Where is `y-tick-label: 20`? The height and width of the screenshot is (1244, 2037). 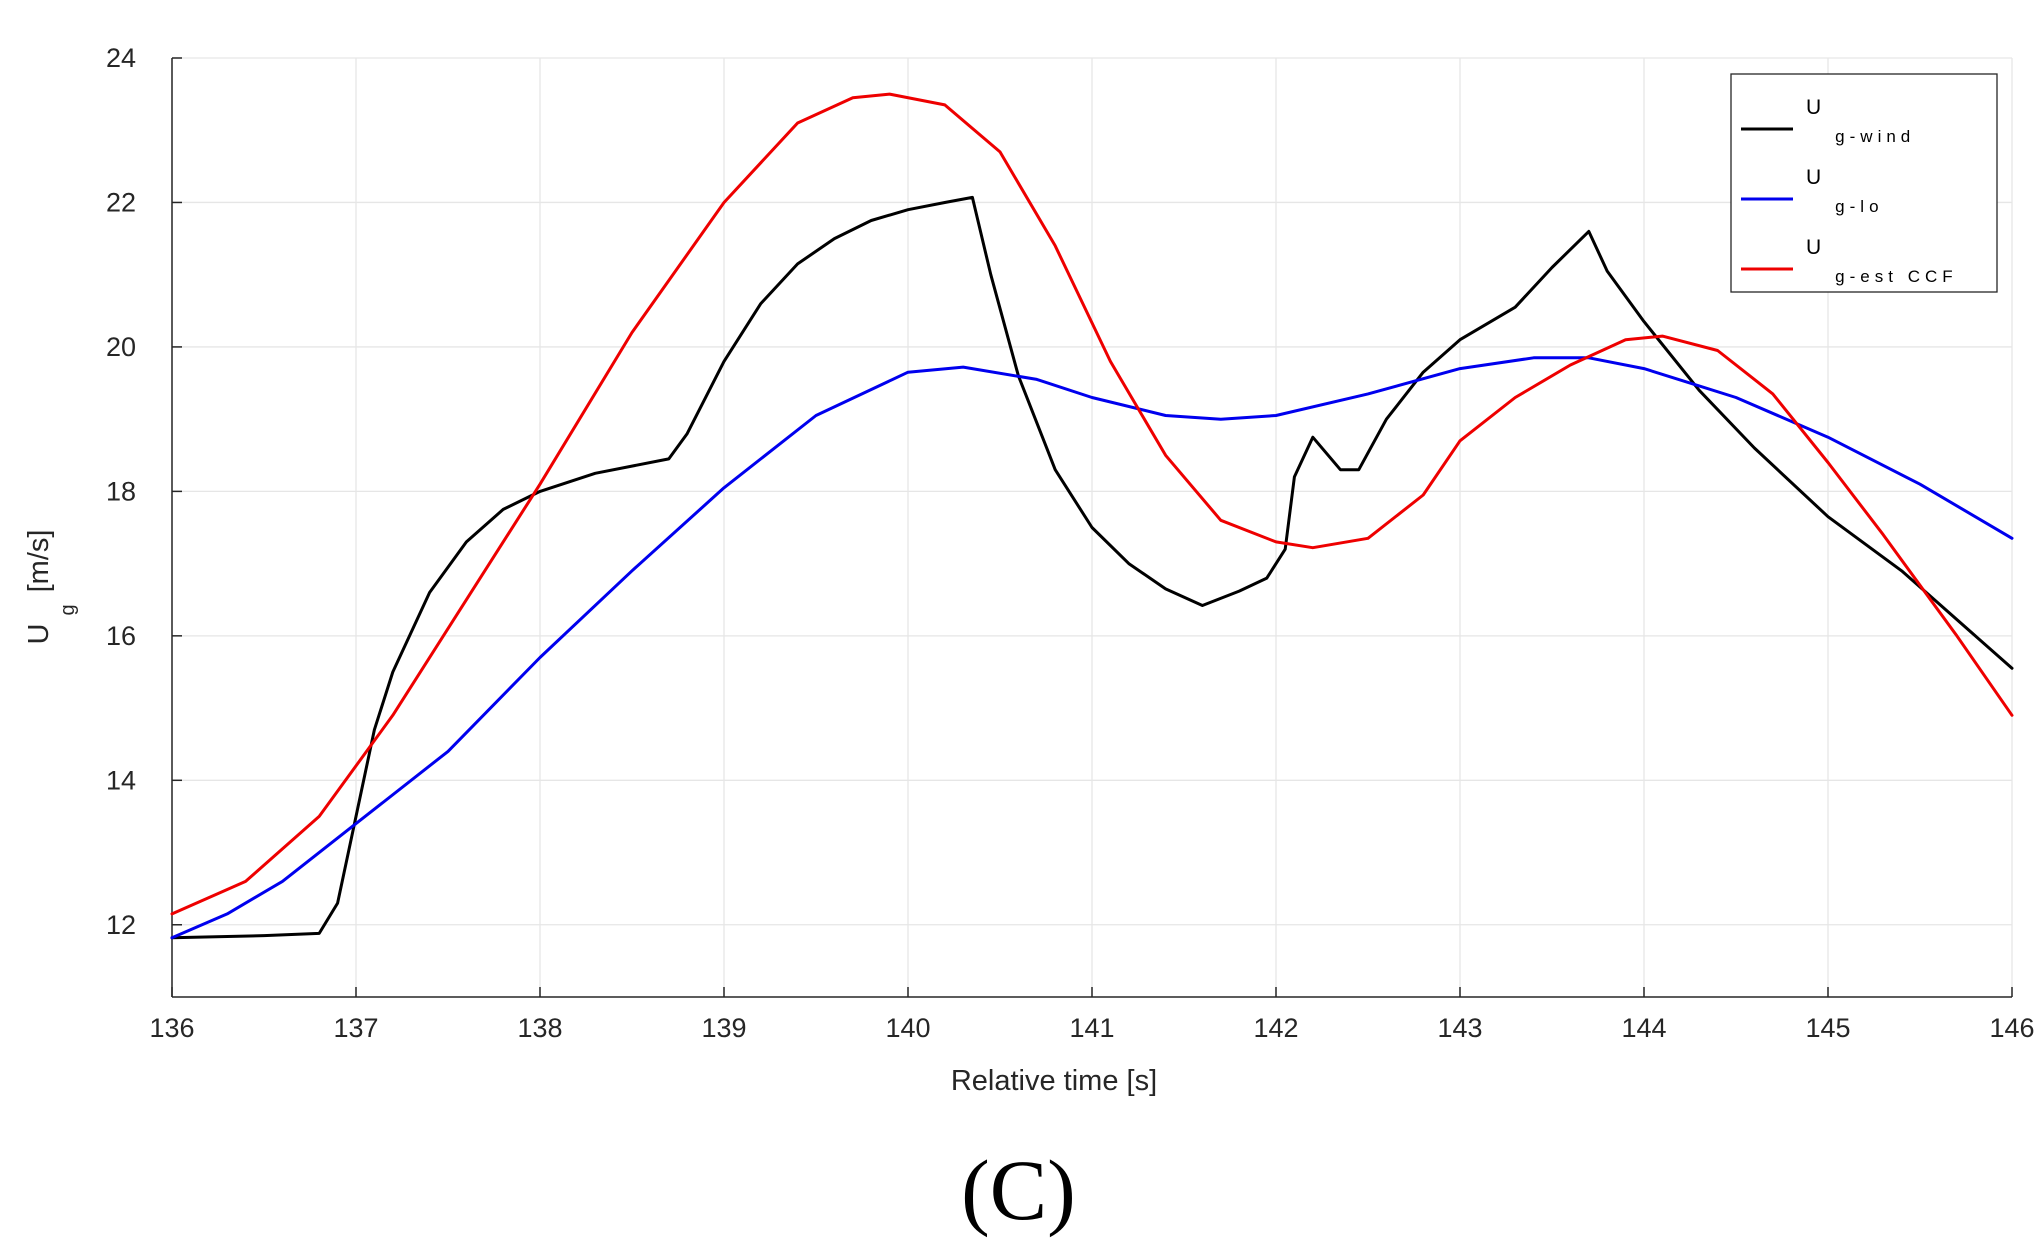 y-tick-label: 20 is located at coordinates (121, 347).